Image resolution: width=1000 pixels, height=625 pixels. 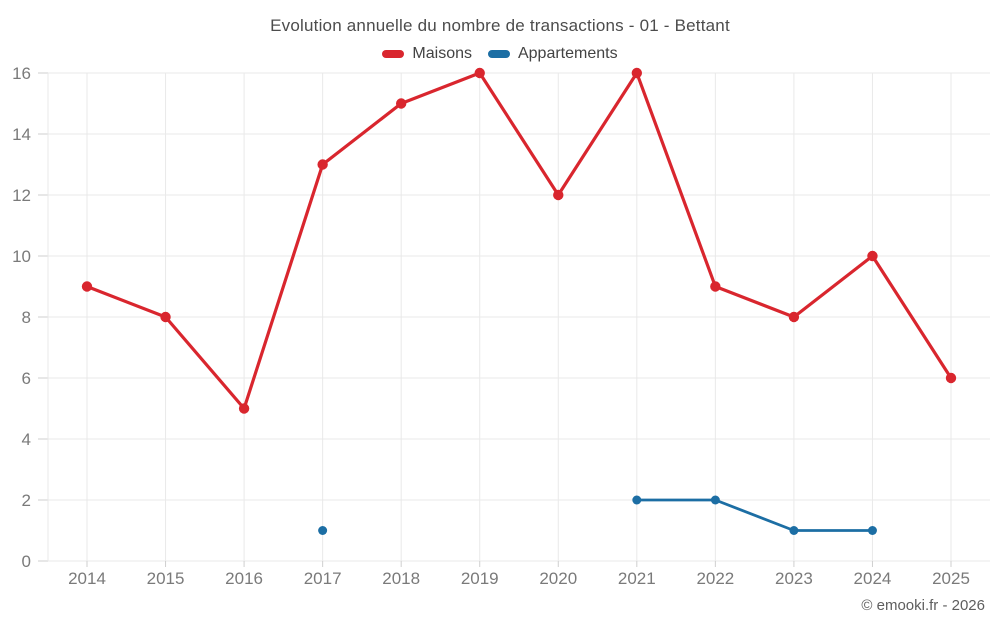 What do you see at coordinates (87, 578) in the screenshot?
I see `x-tick-label: 2014` at bounding box center [87, 578].